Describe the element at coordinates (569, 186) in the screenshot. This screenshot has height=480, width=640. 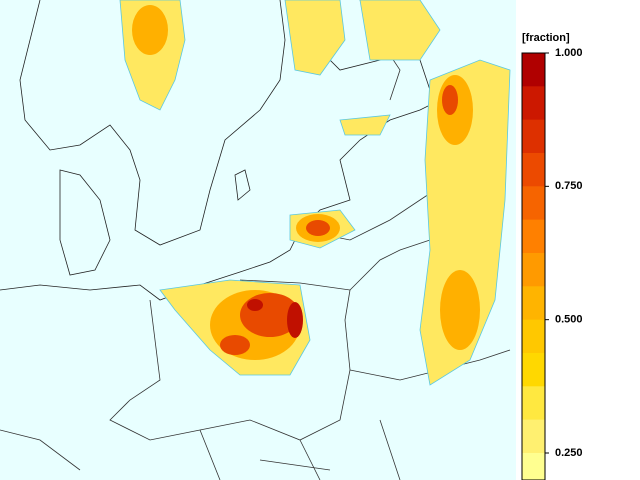
I see `tick-label: 0.750` at that location.